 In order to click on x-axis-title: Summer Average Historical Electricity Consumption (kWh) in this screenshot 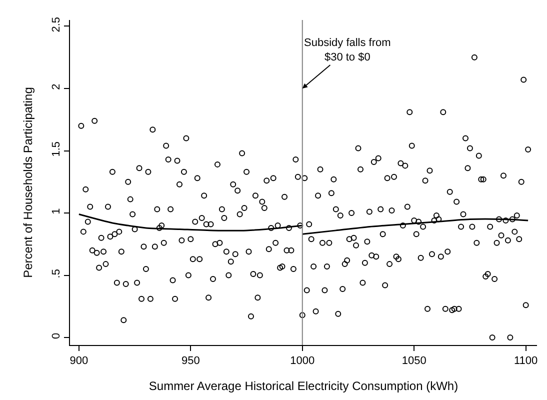, I will do `click(303, 386)`.